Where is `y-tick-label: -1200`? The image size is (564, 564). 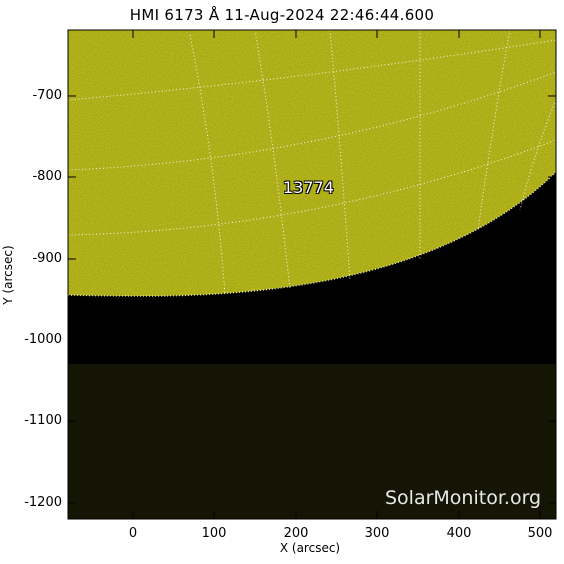
y-tick-label: -1200 is located at coordinates (43, 502).